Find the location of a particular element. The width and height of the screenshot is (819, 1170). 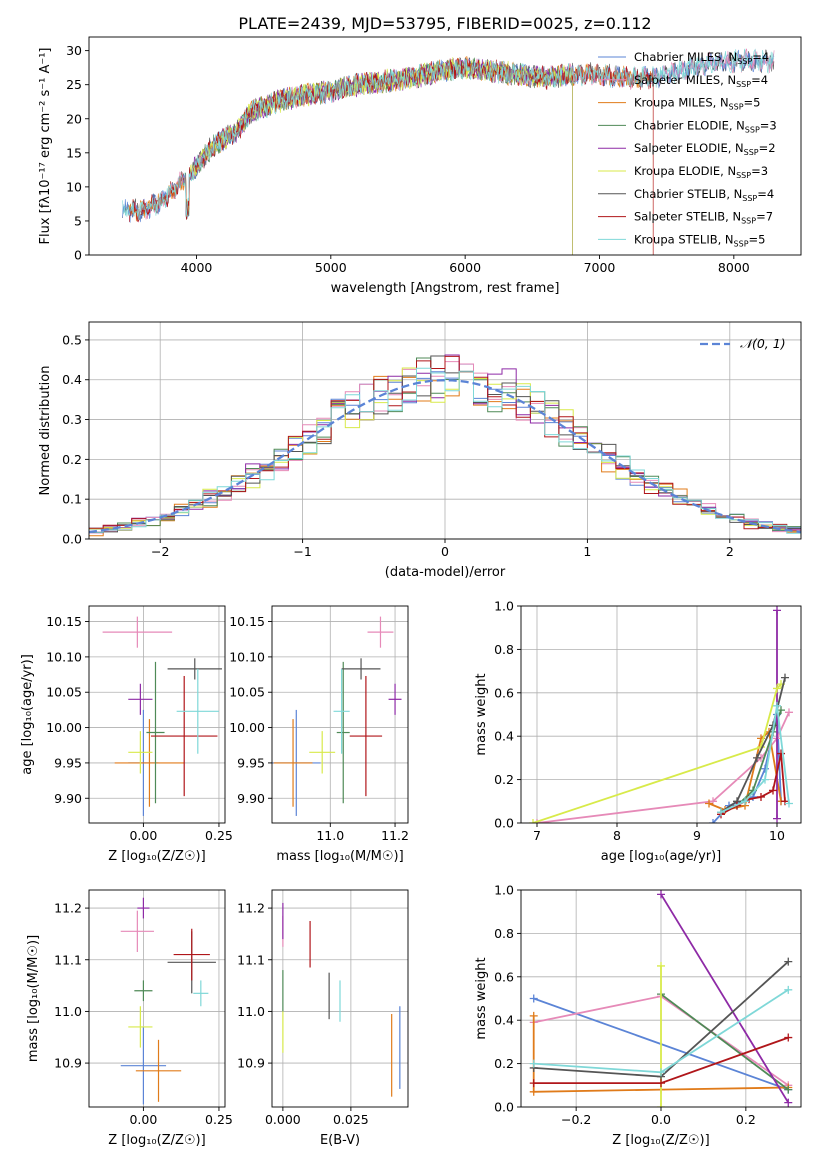

x-tick-label: 11.0 is located at coordinates (330, 835).